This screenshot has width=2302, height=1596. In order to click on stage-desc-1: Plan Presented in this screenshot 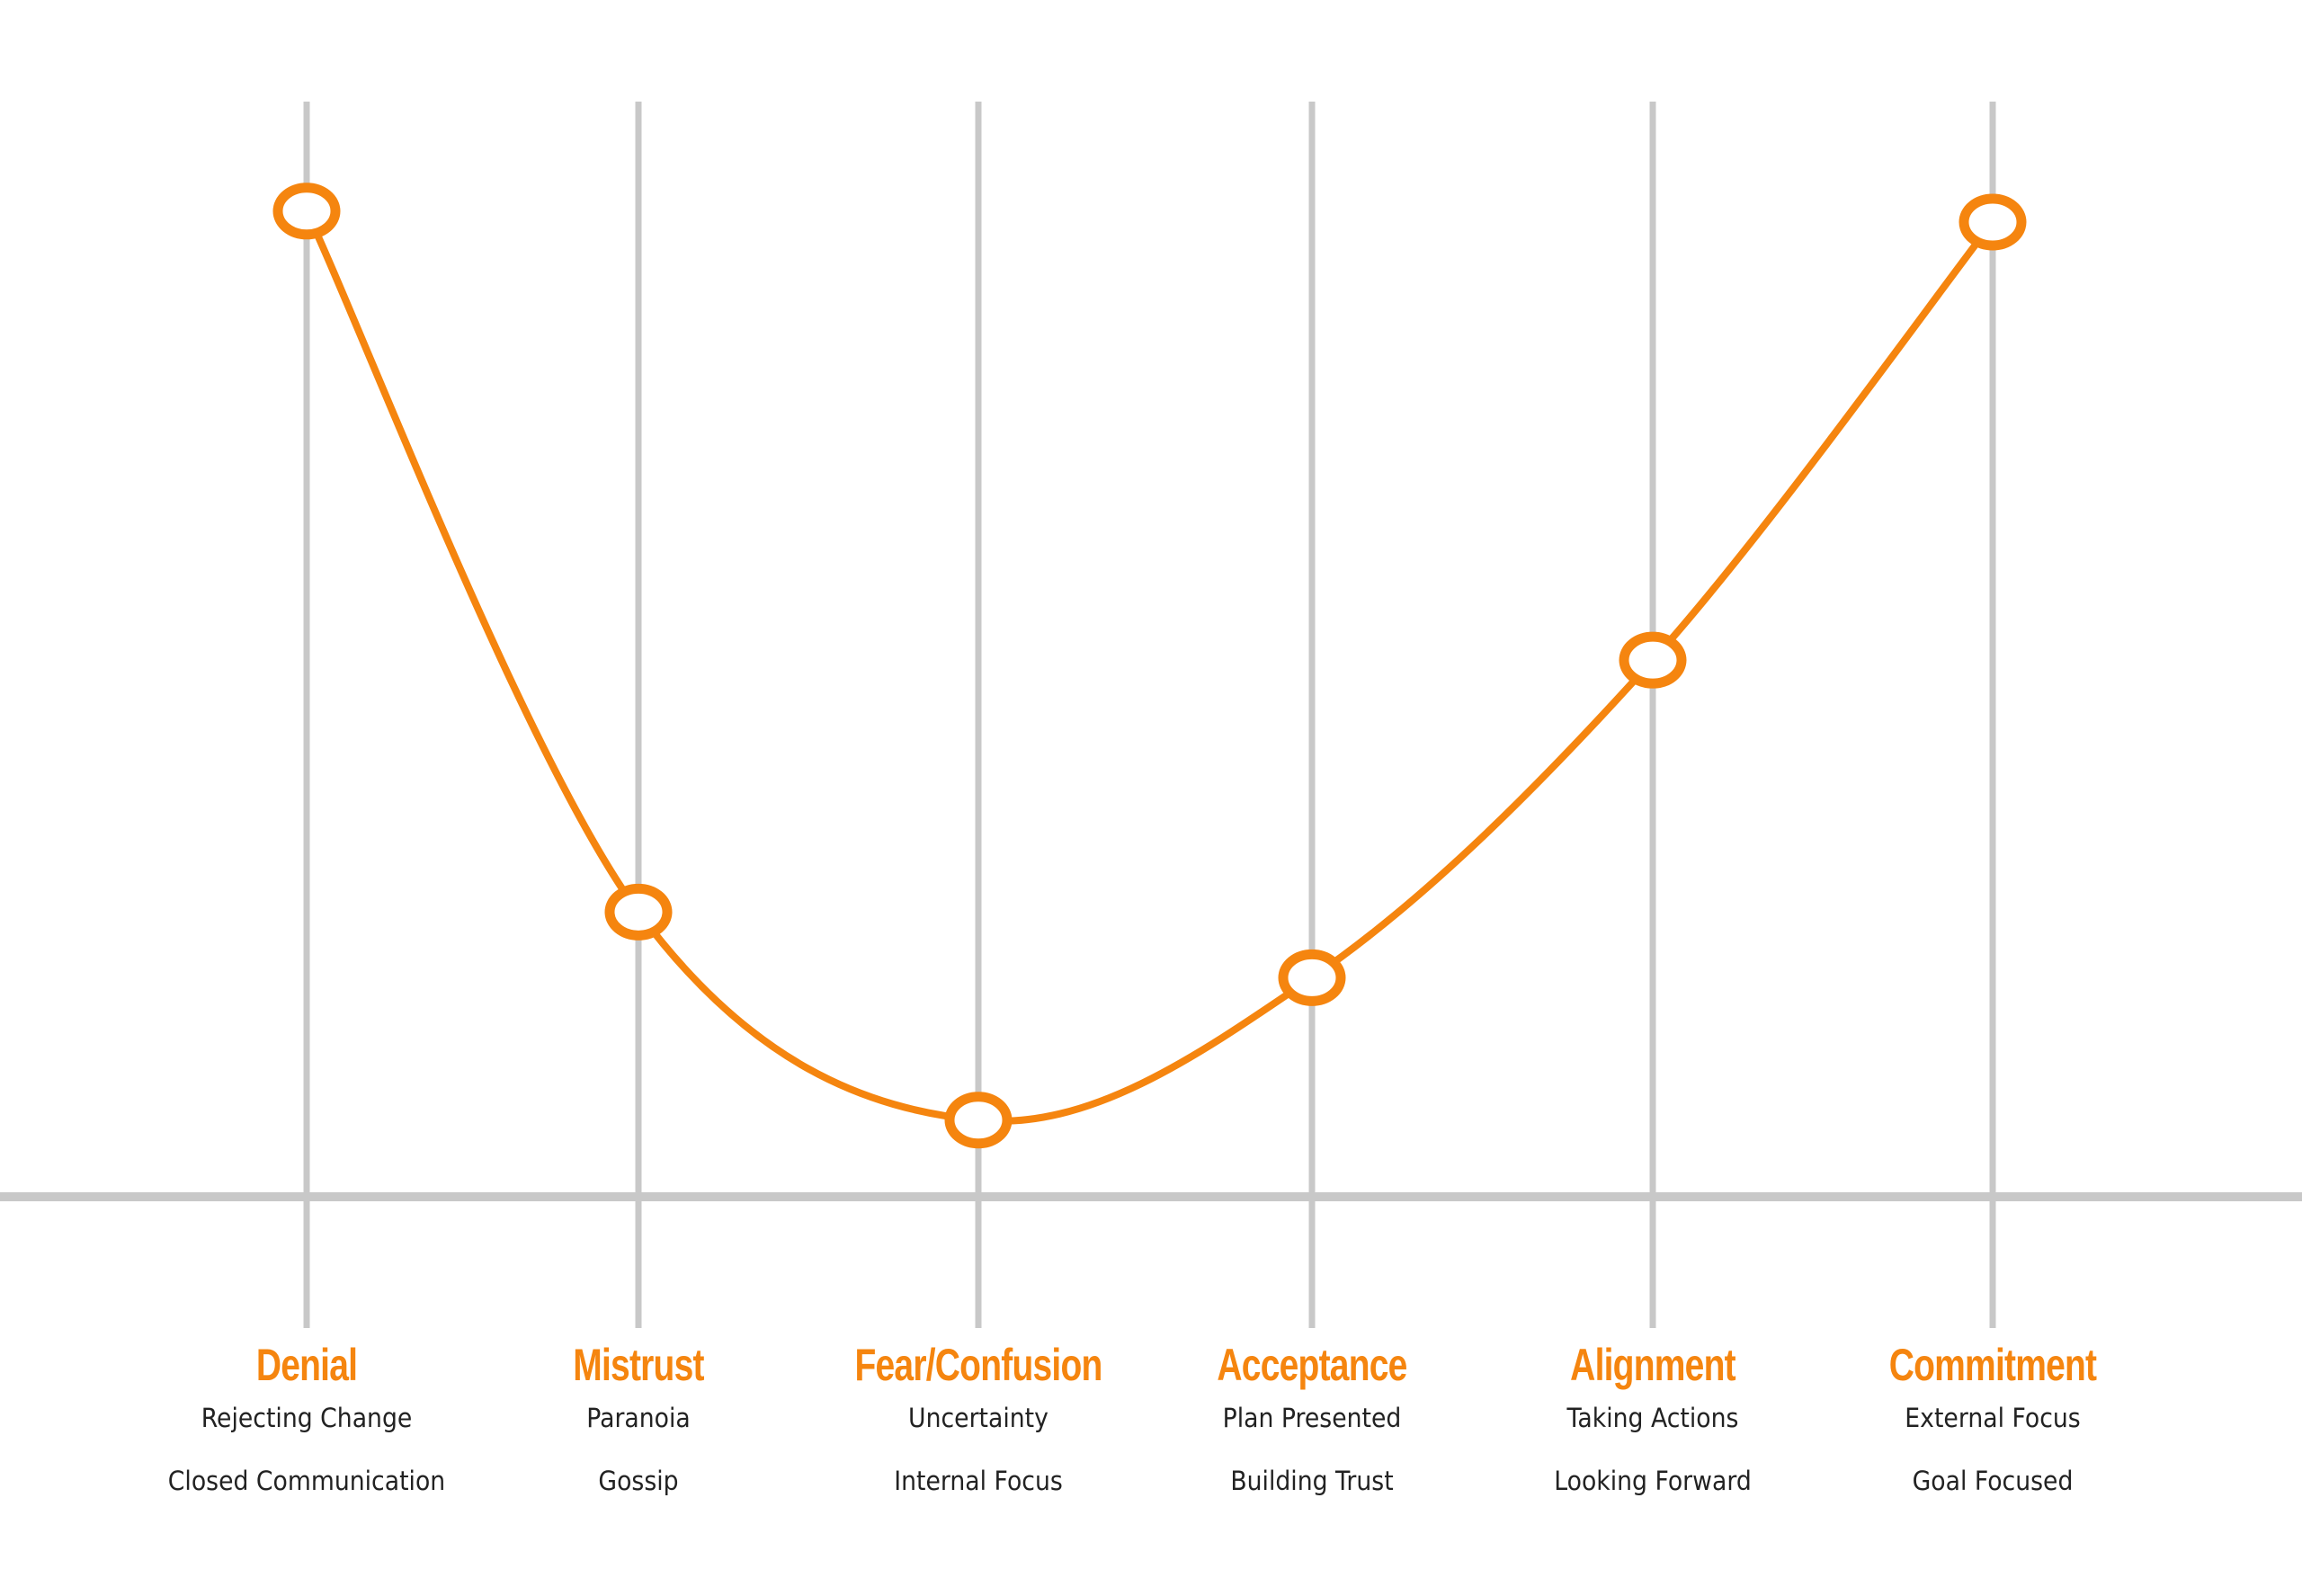, I will do `click(1312, 1418)`.